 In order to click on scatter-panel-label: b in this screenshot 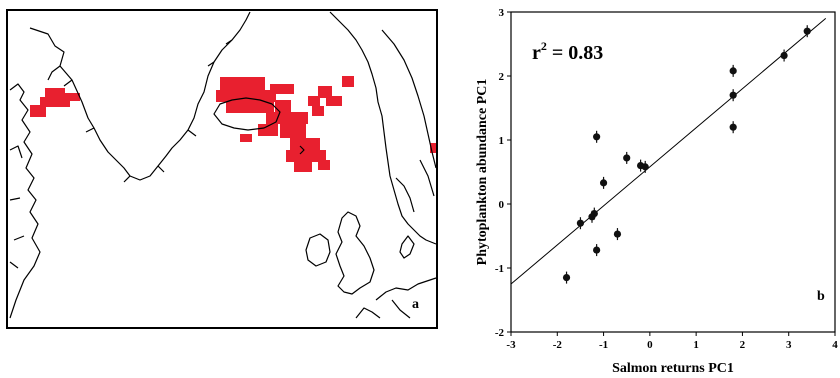, I will do `click(821, 296)`.